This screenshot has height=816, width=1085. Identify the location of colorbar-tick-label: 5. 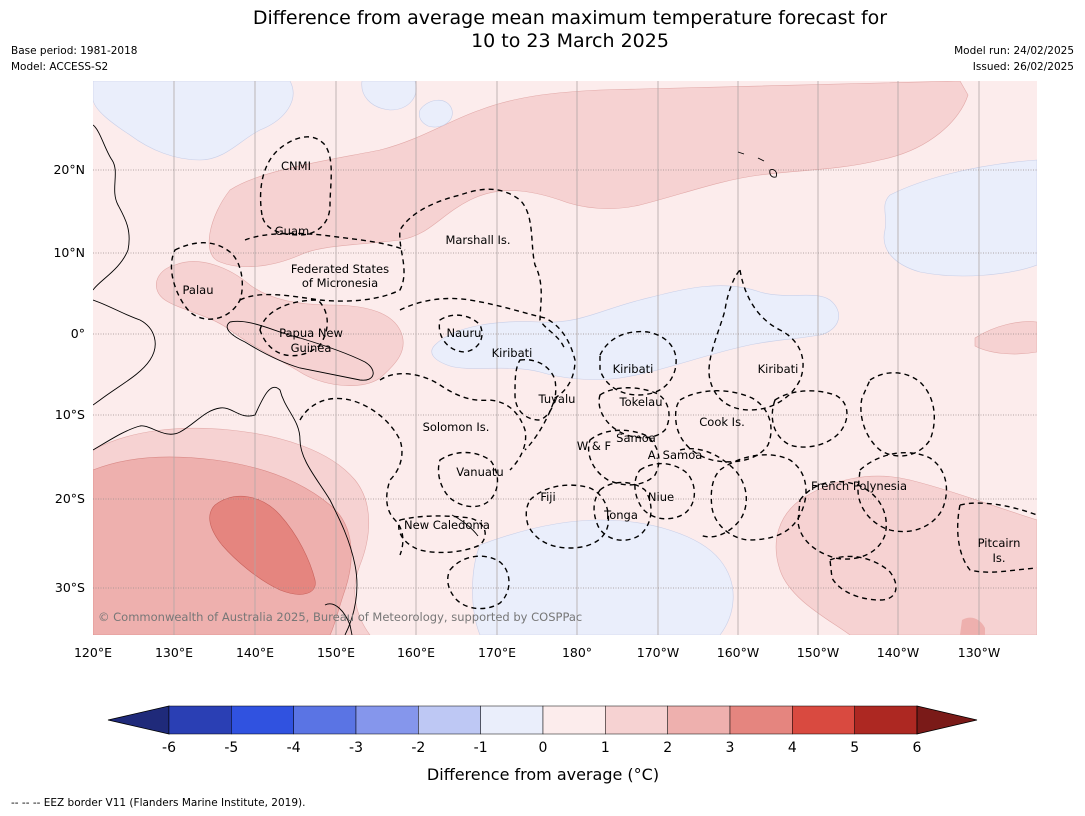
(854, 748).